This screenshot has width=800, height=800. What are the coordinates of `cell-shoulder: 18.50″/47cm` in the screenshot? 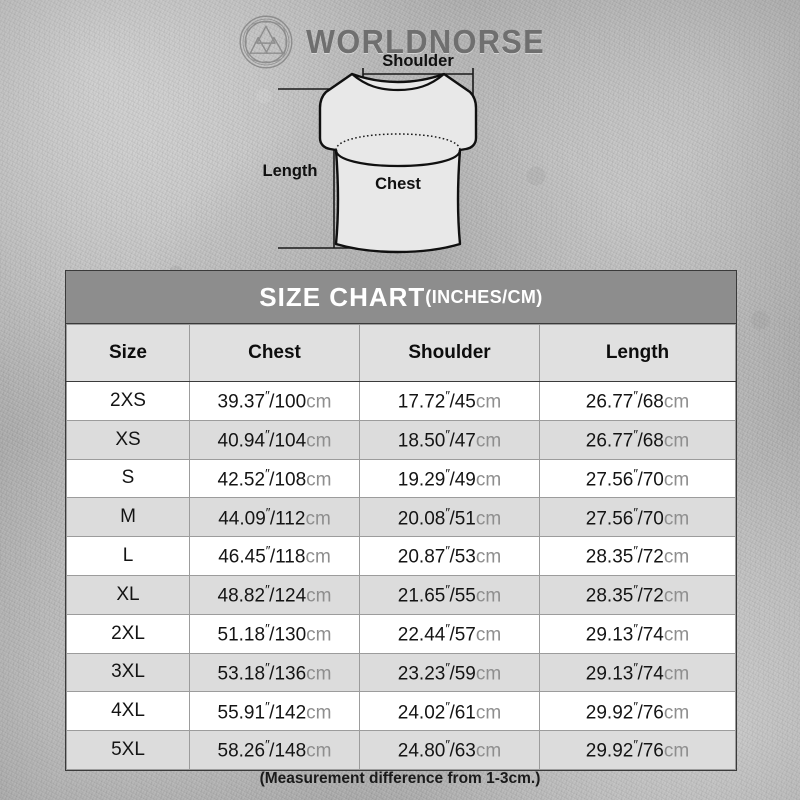 It's located at (449, 439).